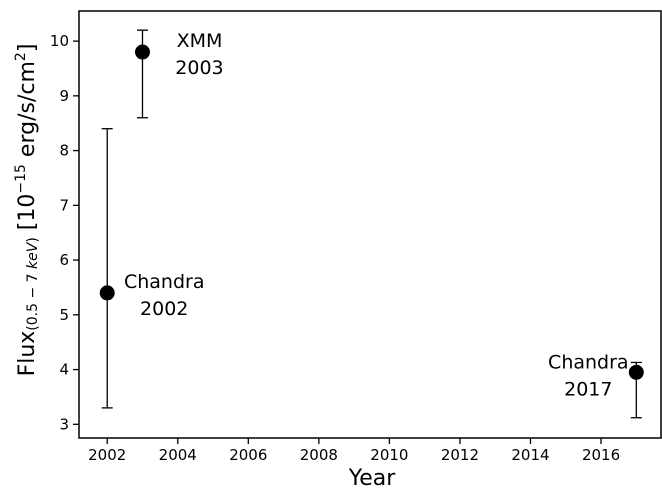 This screenshot has width=662, height=488. Describe the element at coordinates (319, 455) in the screenshot. I see `x-tick-label: 2008` at that location.